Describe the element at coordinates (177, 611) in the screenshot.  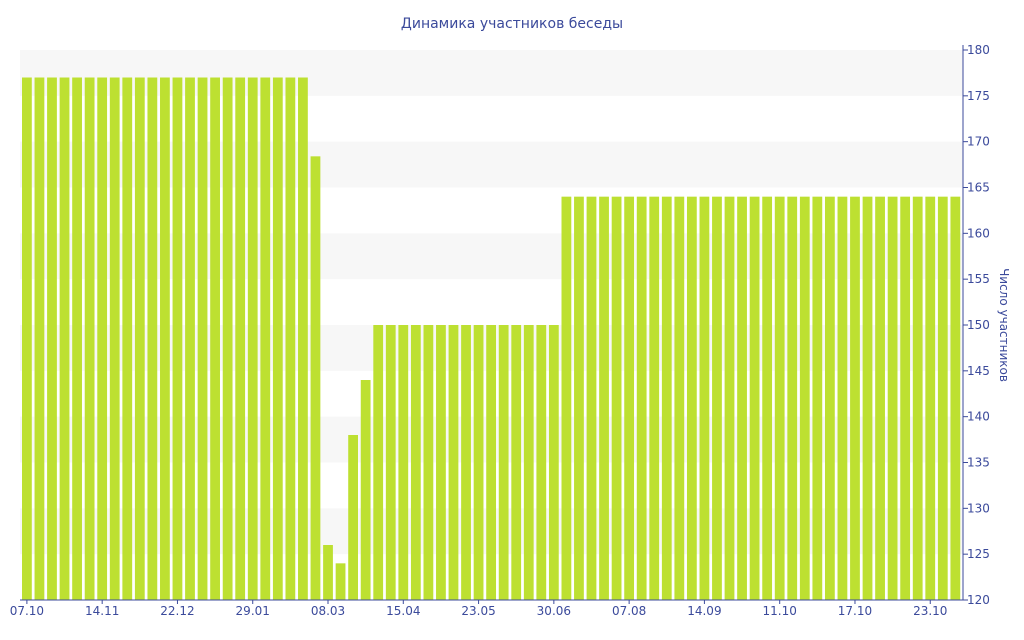
I see `x-tick-label: 22.12` at that location.